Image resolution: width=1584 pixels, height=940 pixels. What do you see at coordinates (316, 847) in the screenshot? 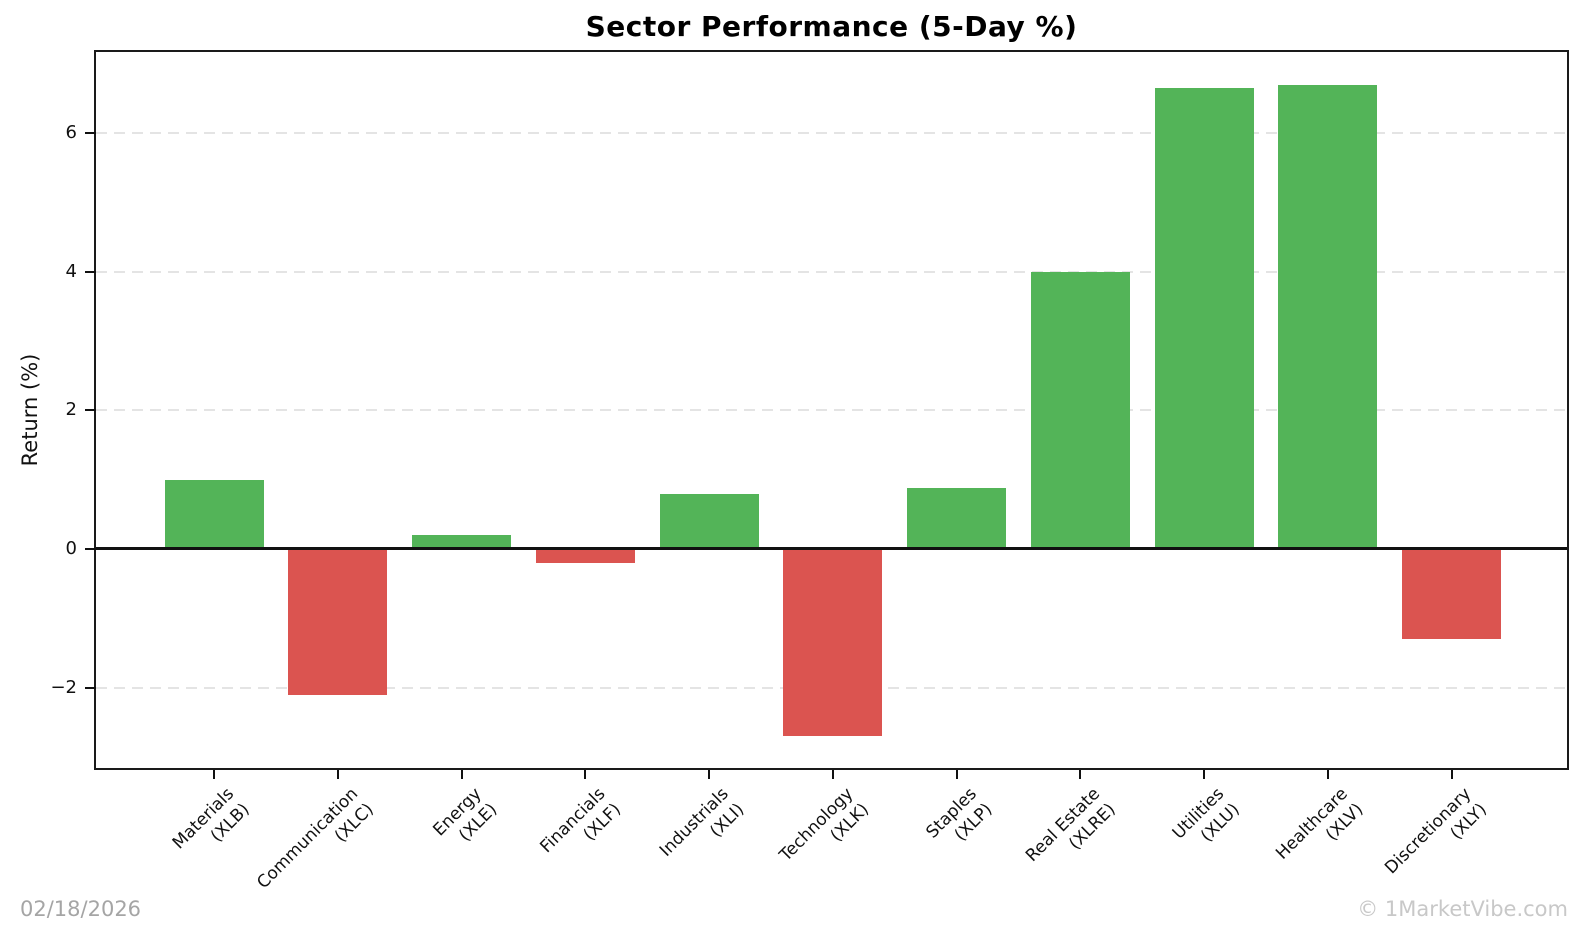
I see `x-tick-label-xlc: Communication (XLC)` at bounding box center [316, 847].